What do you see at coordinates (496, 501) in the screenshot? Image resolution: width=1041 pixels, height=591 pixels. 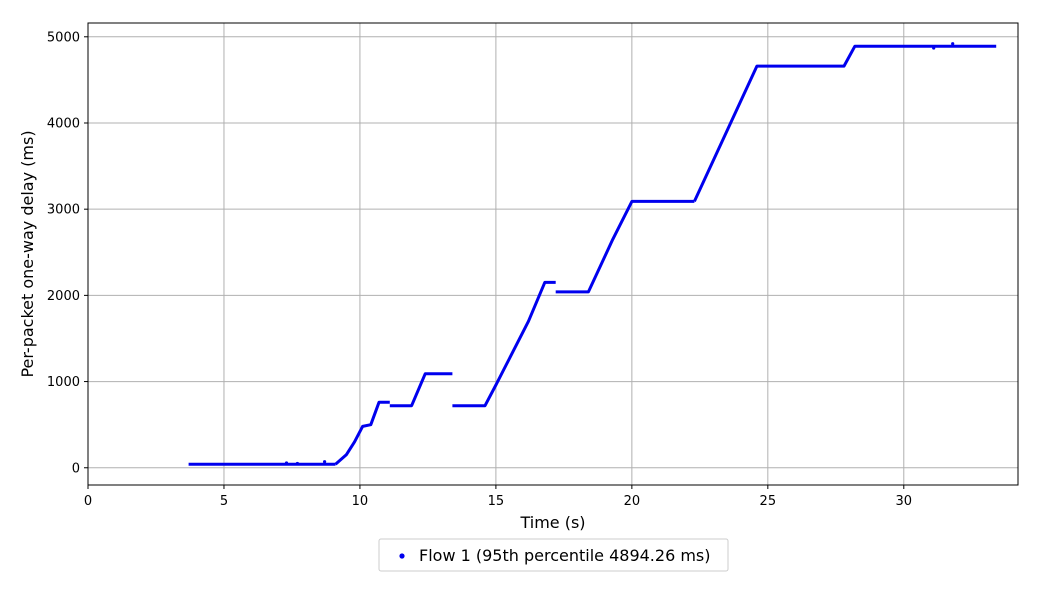 I see `x-tick-label: 15` at bounding box center [496, 501].